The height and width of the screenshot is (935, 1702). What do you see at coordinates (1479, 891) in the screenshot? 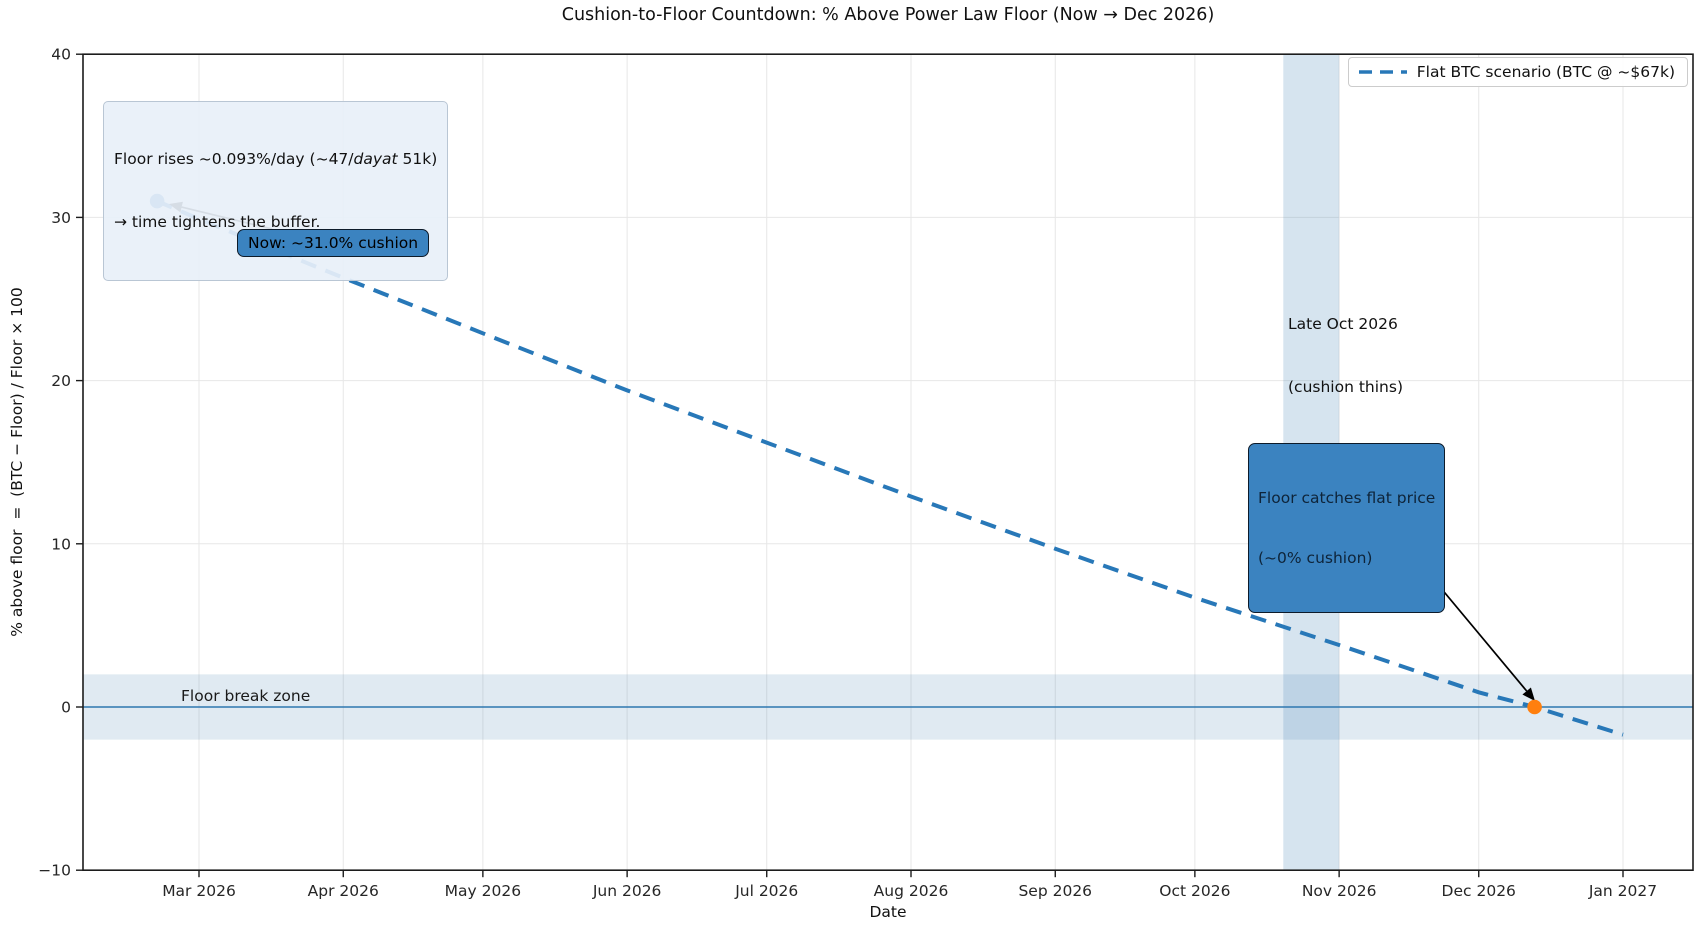
I see `x-tick-label: Dec 2026` at bounding box center [1479, 891].